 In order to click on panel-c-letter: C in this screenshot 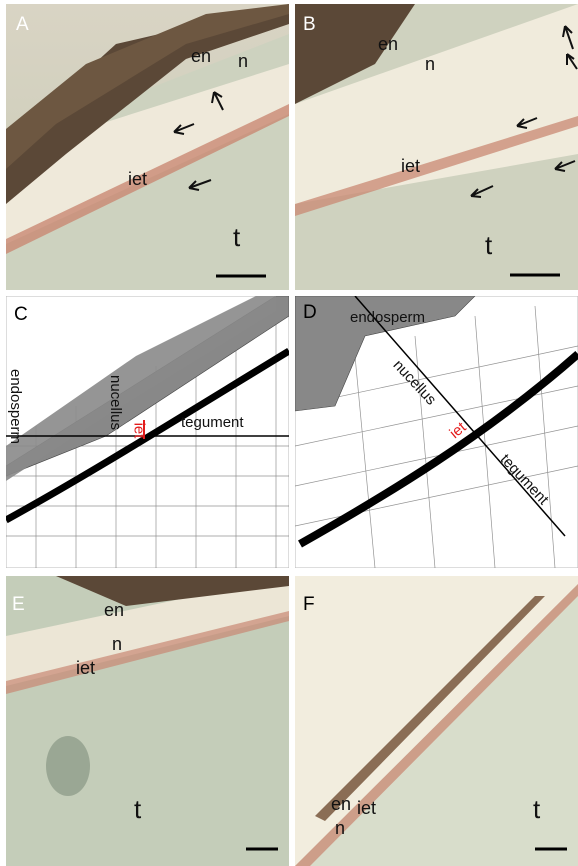, I will do `click(21, 314)`.